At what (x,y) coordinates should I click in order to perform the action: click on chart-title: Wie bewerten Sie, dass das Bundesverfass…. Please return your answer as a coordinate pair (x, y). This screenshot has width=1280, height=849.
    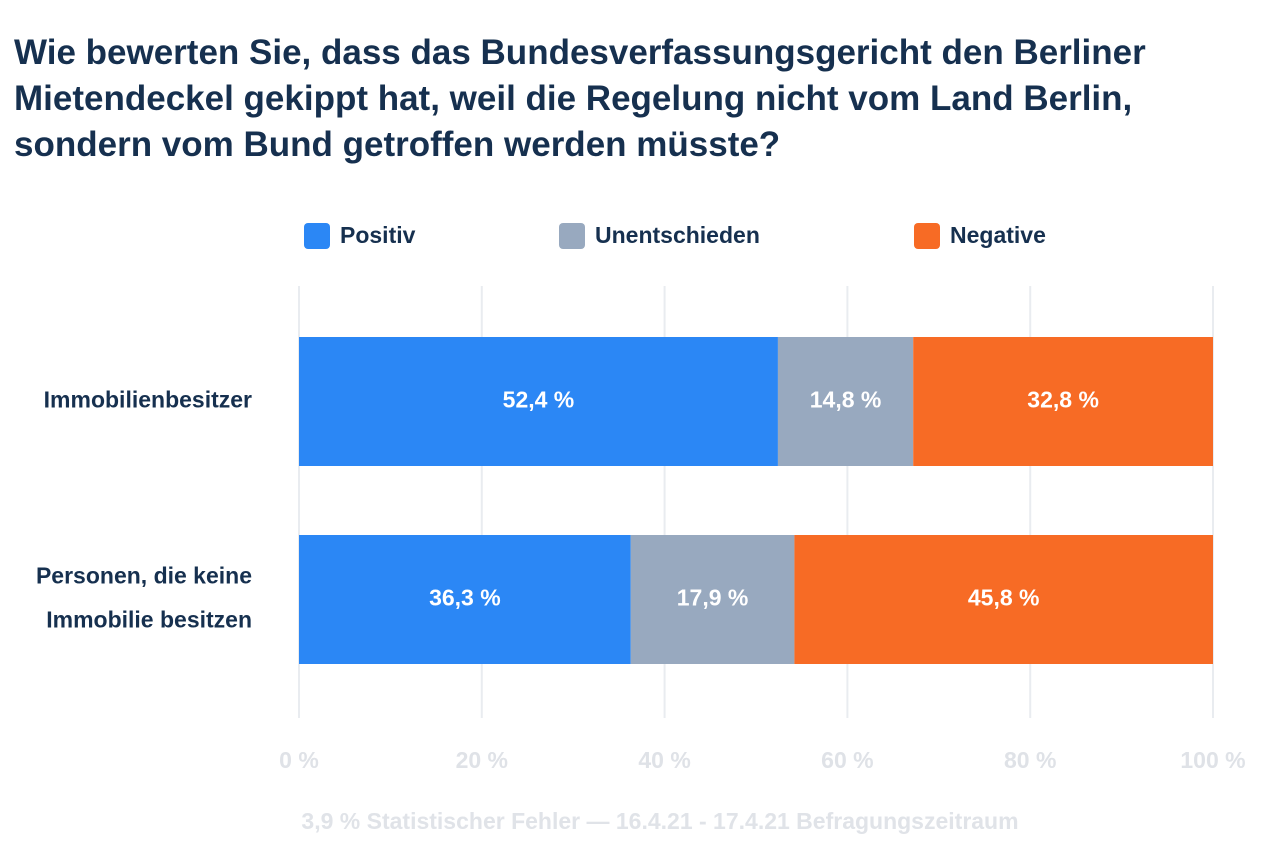
    Looking at the image, I should click on (580, 98).